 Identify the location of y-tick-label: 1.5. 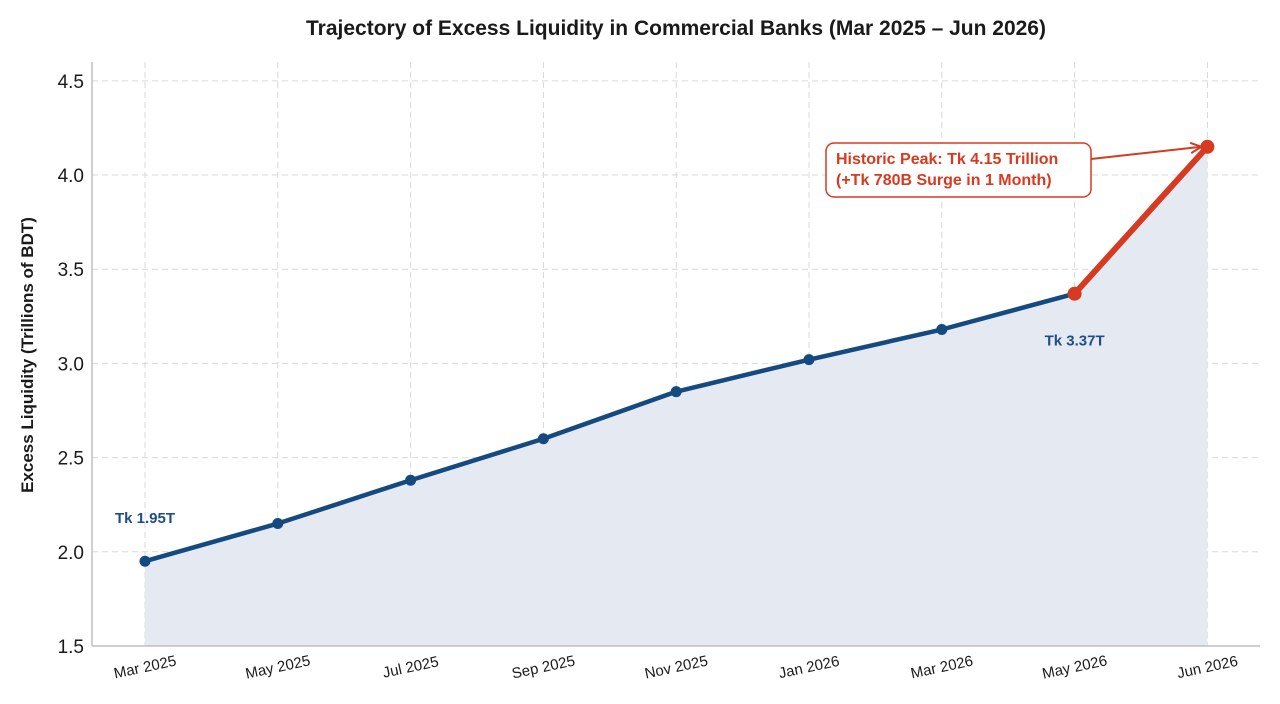
(71, 647).